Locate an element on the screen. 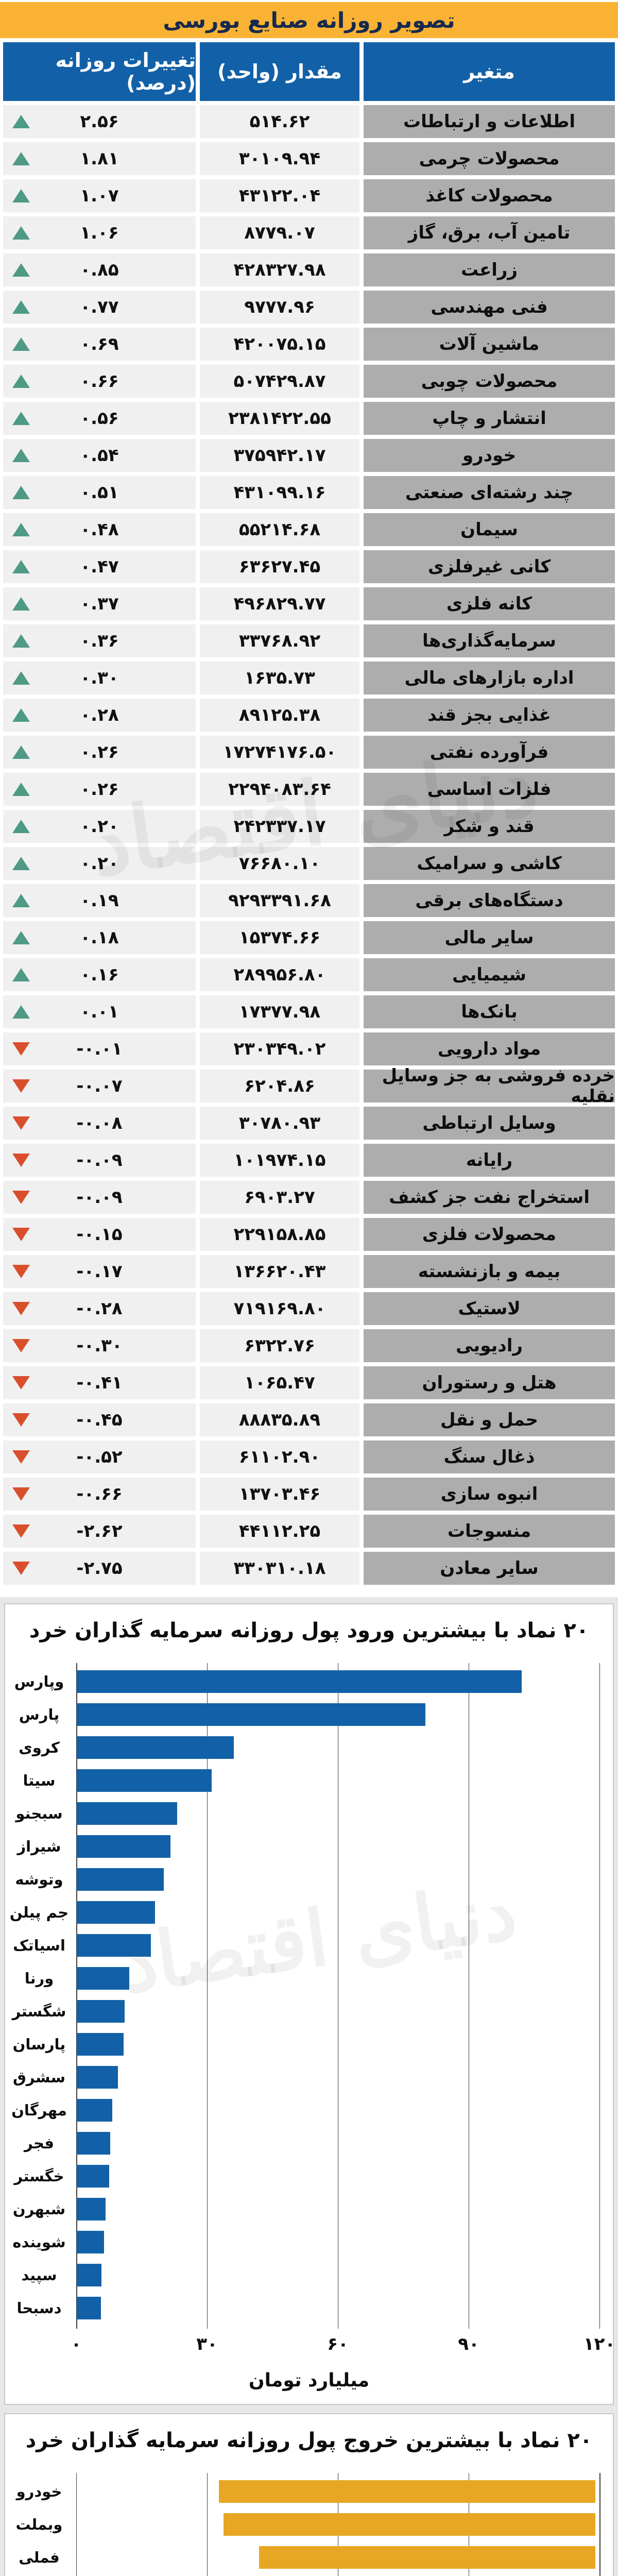  bar-row: پارس is located at coordinates (309, 1714).